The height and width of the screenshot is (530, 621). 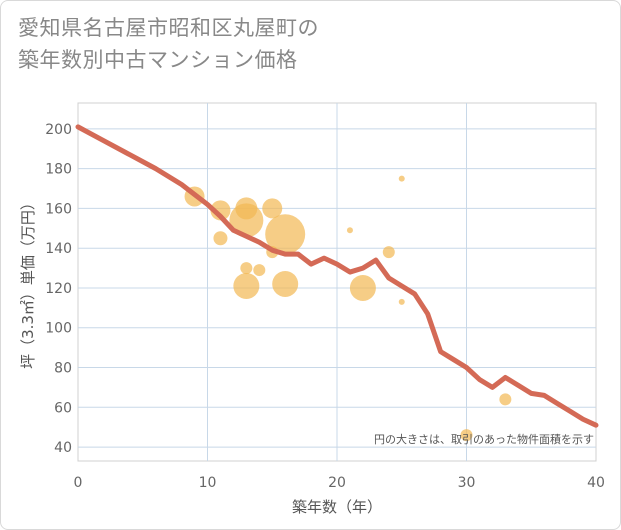 What do you see at coordinates (63, 448) in the screenshot?
I see `y-tick-label: 40` at bounding box center [63, 448].